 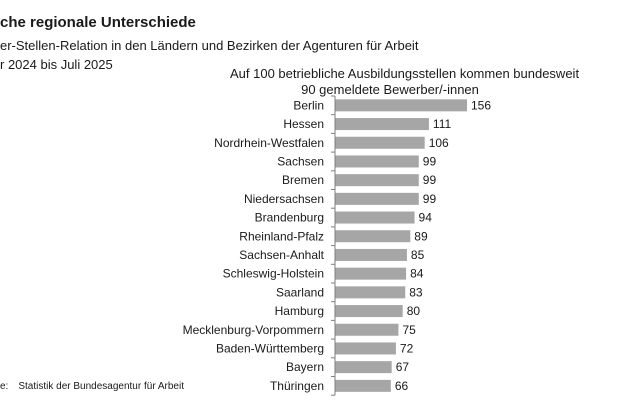 I want to click on category-label: Nordrhein-Westfalen, so click(x=269, y=143).